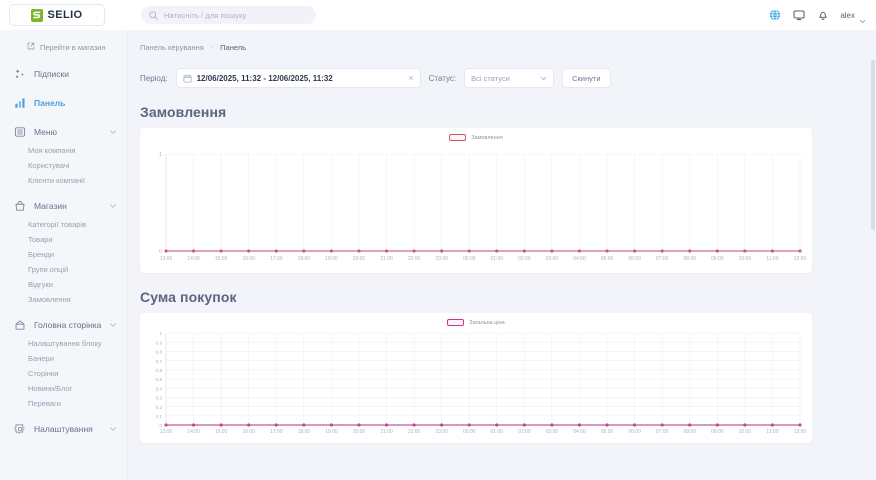 This screenshot has width=876, height=480. Describe the element at coordinates (188, 297) in the screenshot. I see `section-title-purchase-sum: Сума покупок` at that location.